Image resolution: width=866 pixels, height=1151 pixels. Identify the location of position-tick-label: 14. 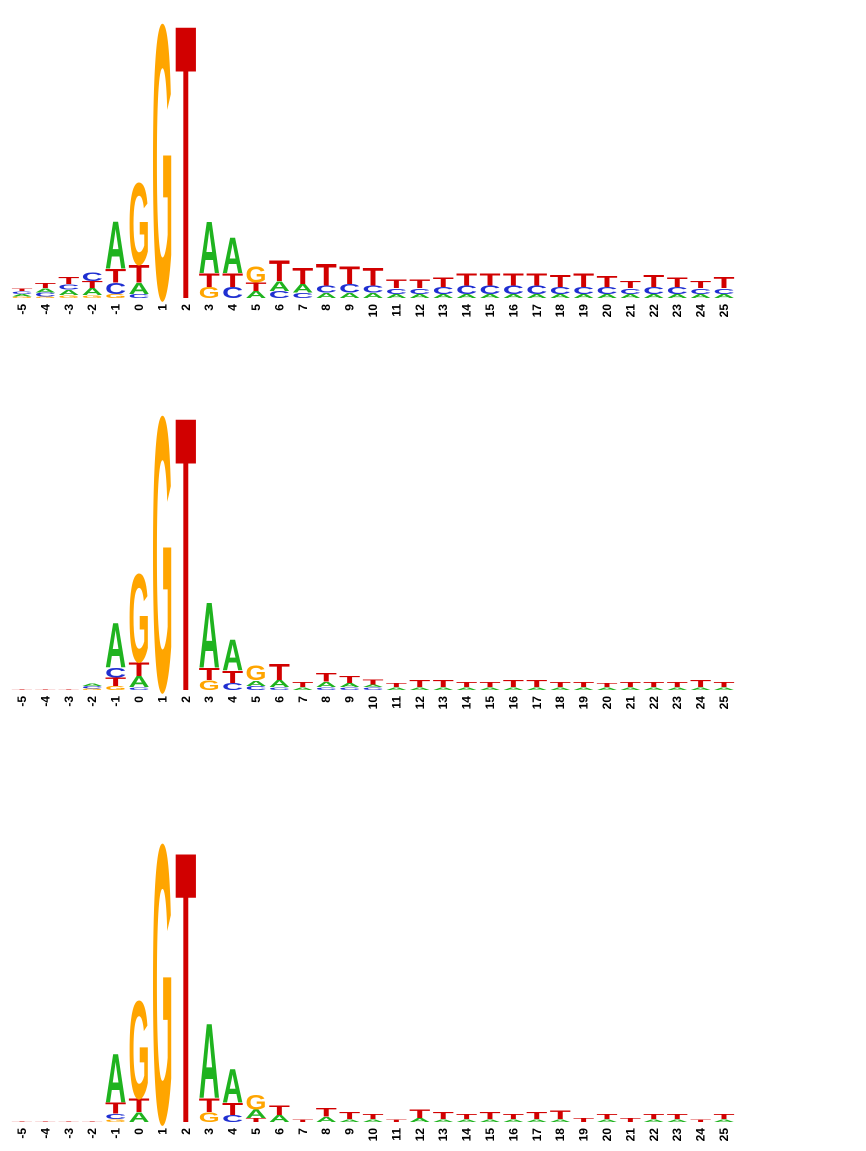
(467, 311).